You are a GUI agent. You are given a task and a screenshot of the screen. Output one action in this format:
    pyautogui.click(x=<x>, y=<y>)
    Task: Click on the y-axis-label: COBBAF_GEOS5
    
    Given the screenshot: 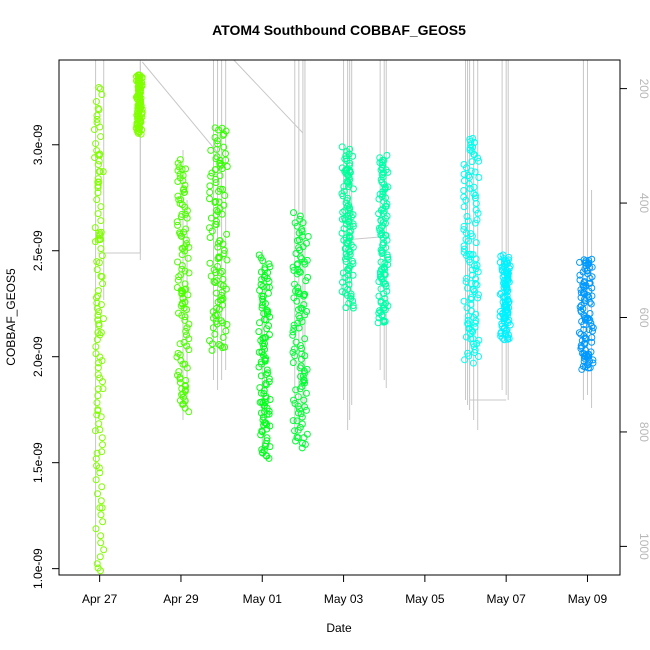 What is the action you would take?
    pyautogui.click(x=11, y=317)
    